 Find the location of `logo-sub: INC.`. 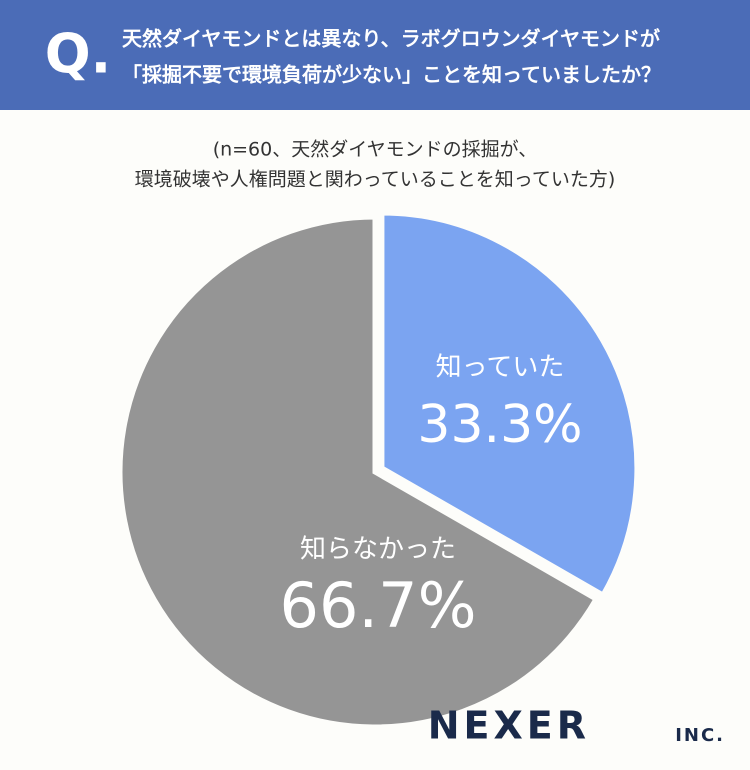

logo-sub: INC. is located at coordinates (700, 735).